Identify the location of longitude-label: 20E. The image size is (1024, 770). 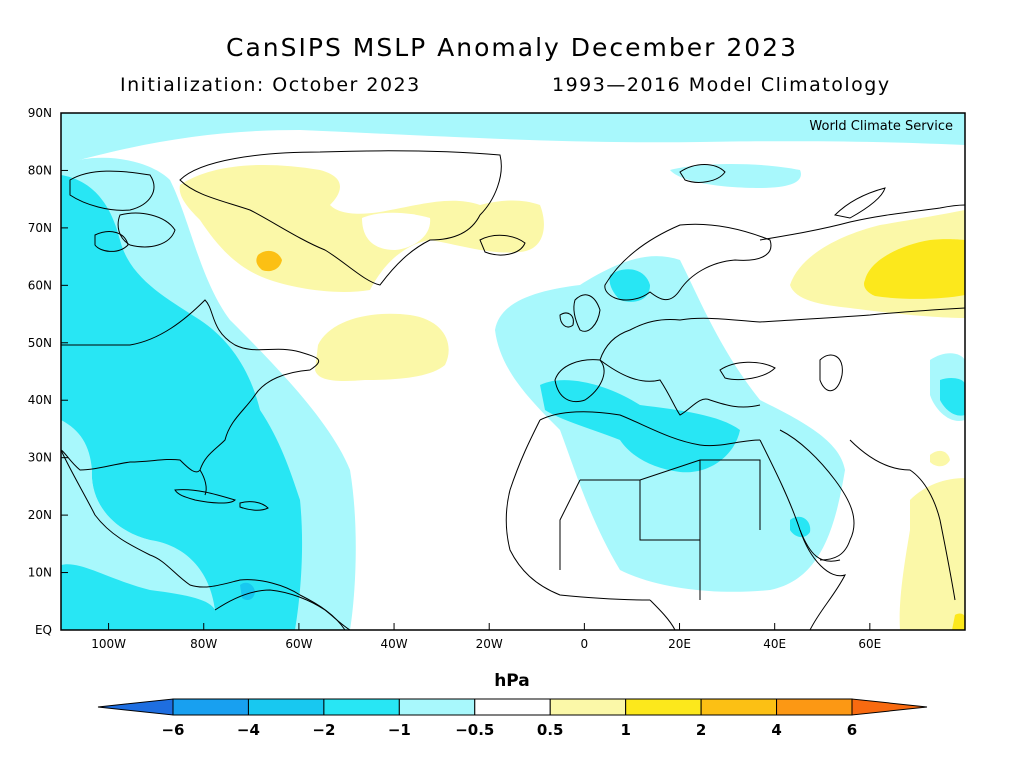
(679, 644).